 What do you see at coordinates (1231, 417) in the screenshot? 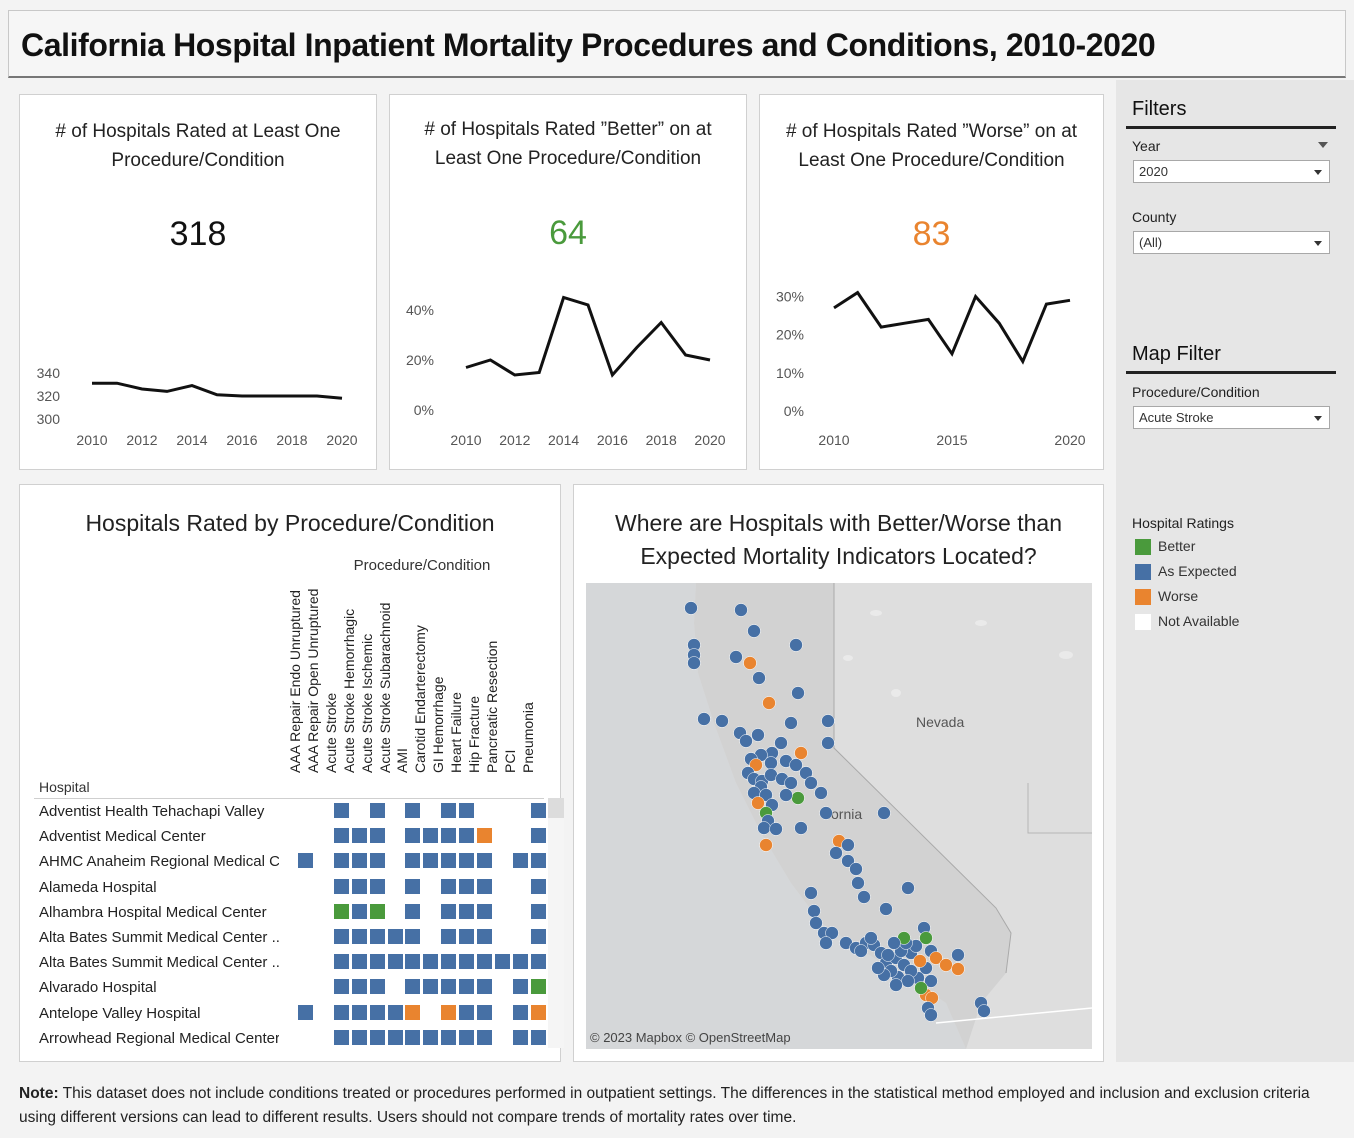
I see `procedure-dropdown: Acute Stroke` at bounding box center [1231, 417].